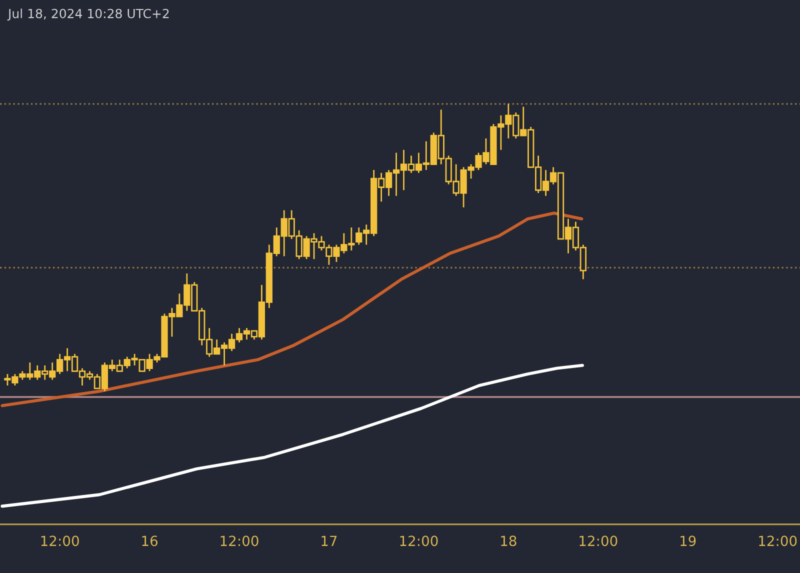 This screenshot has height=573, width=800. I want to click on x-tick-label: 19, so click(688, 541).